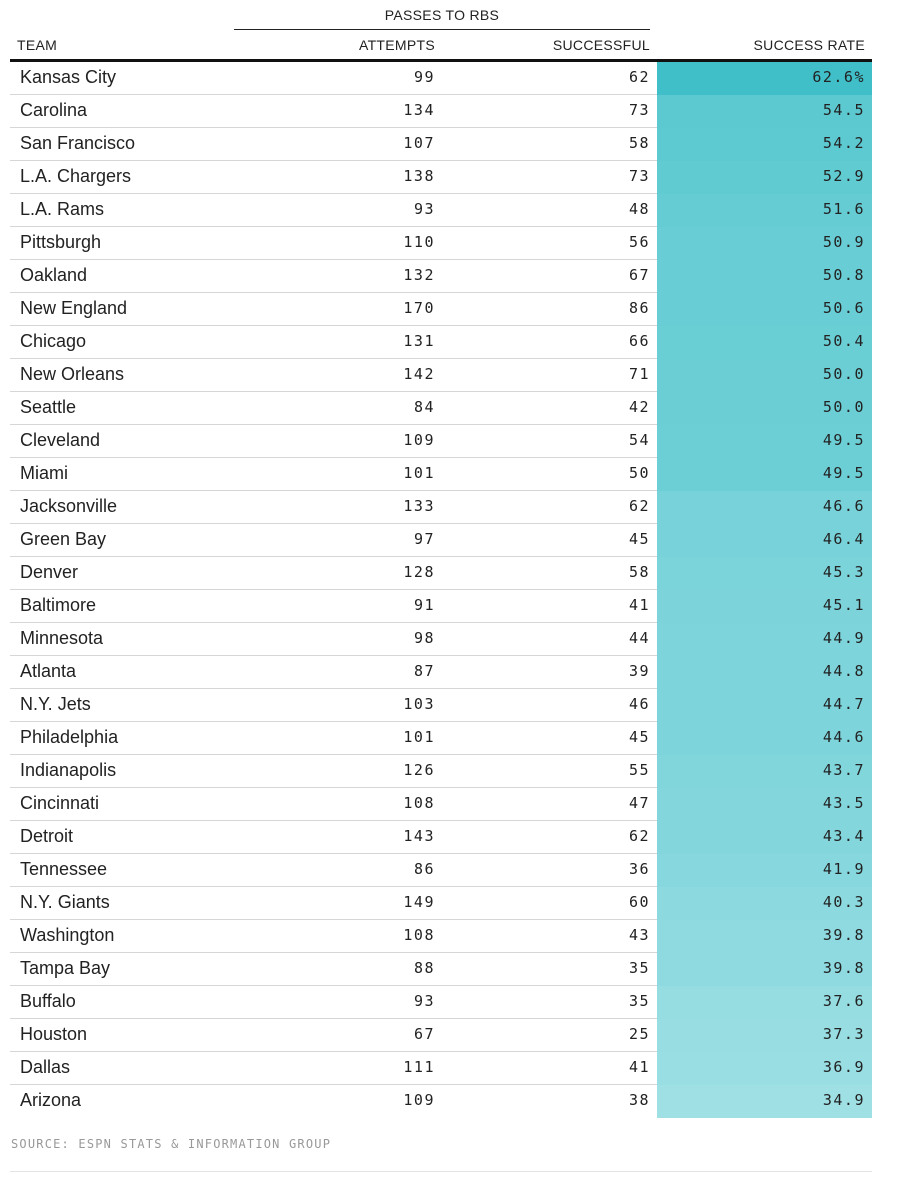  Describe the element at coordinates (441, 60) in the screenshot. I see `header-rule` at that location.